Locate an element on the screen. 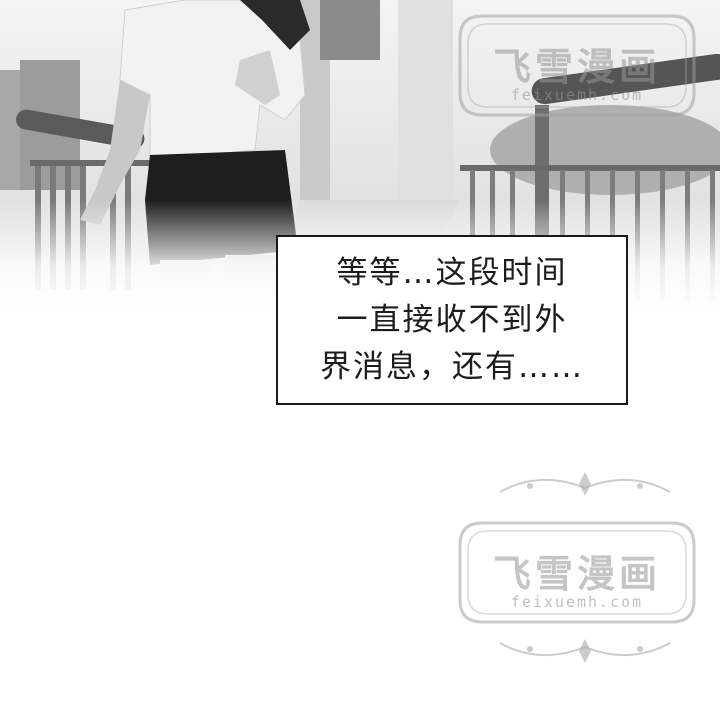 This screenshot has height=720, width=720. ornament-bottom-icon is located at coordinates (585, 651).